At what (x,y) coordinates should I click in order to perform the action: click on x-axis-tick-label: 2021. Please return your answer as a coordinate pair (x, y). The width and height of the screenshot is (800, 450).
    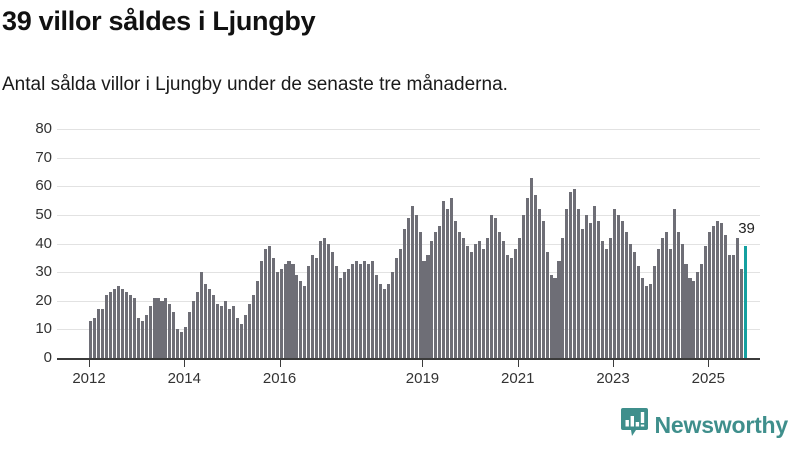
    Looking at the image, I should click on (518, 378).